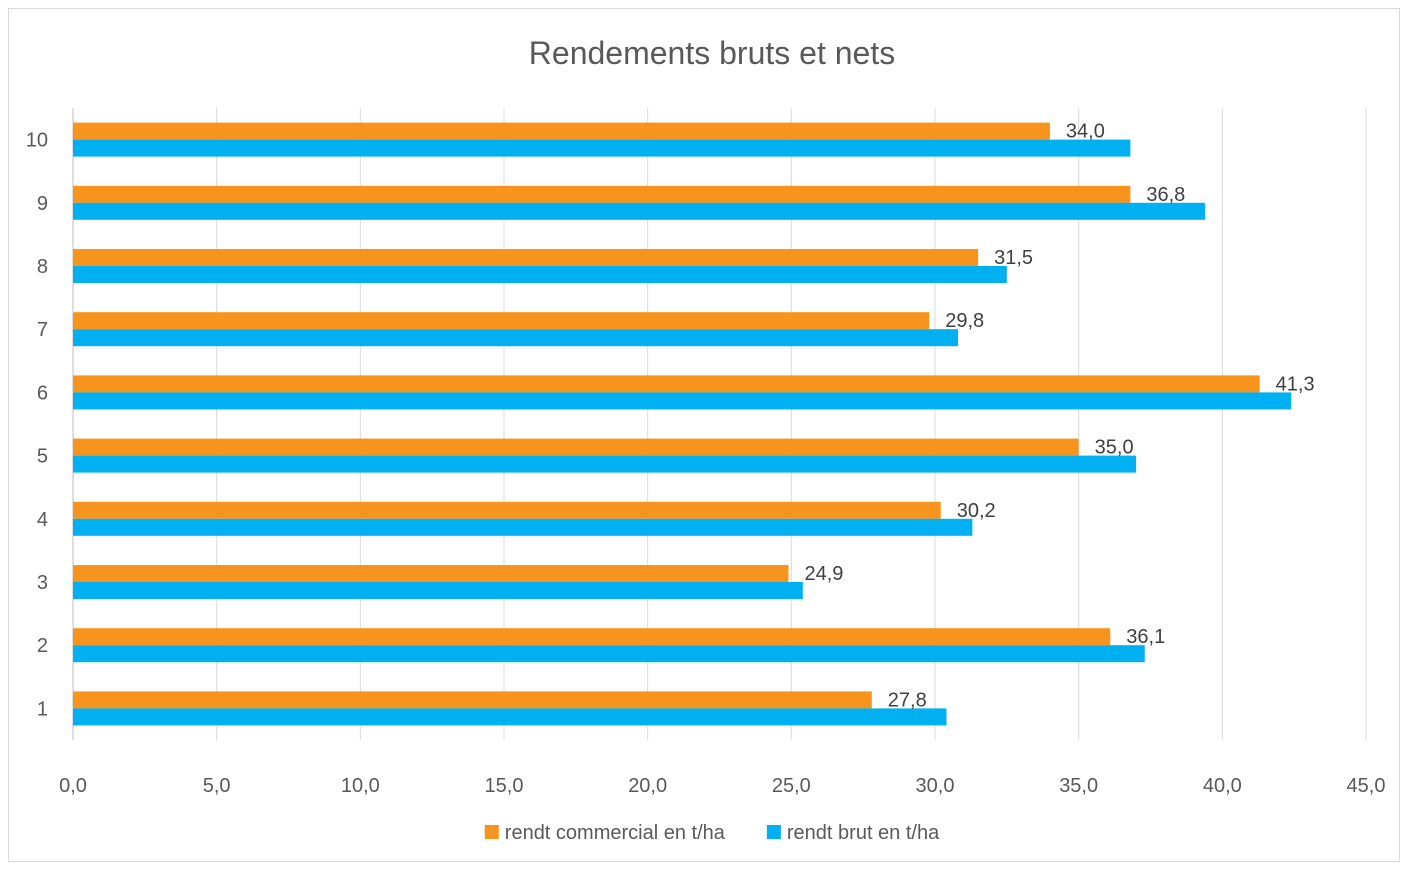 Image resolution: width=1408 pixels, height=870 pixels. I want to click on y-tick-label: 1, so click(42, 709).